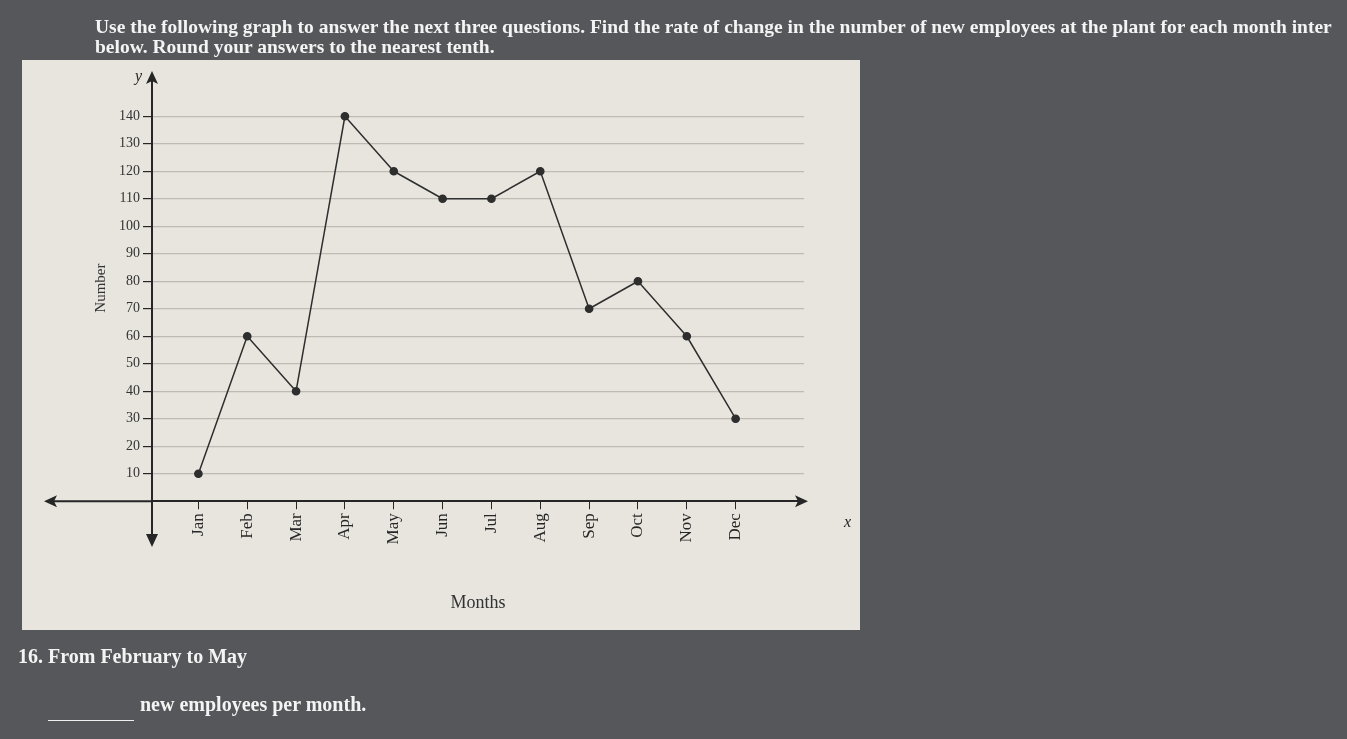 This screenshot has width=1347, height=739. What do you see at coordinates (133, 656) in the screenshot?
I see `text: 16. From February to May` at bounding box center [133, 656].